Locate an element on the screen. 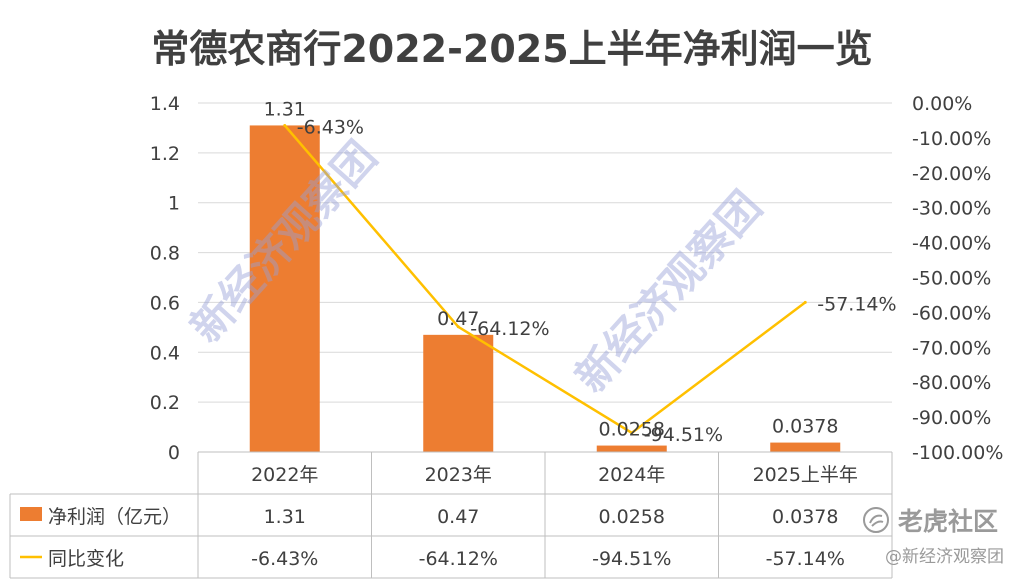  y-right-tick-label: -50.00% is located at coordinates (951, 279).